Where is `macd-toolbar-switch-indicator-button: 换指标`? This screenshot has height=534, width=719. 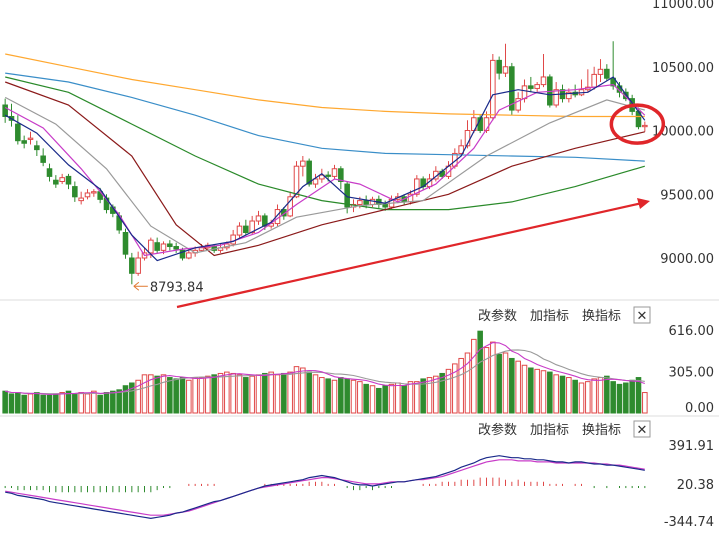 macd-toolbar-switch-indicator-button: 换指标 is located at coordinates (601, 430).